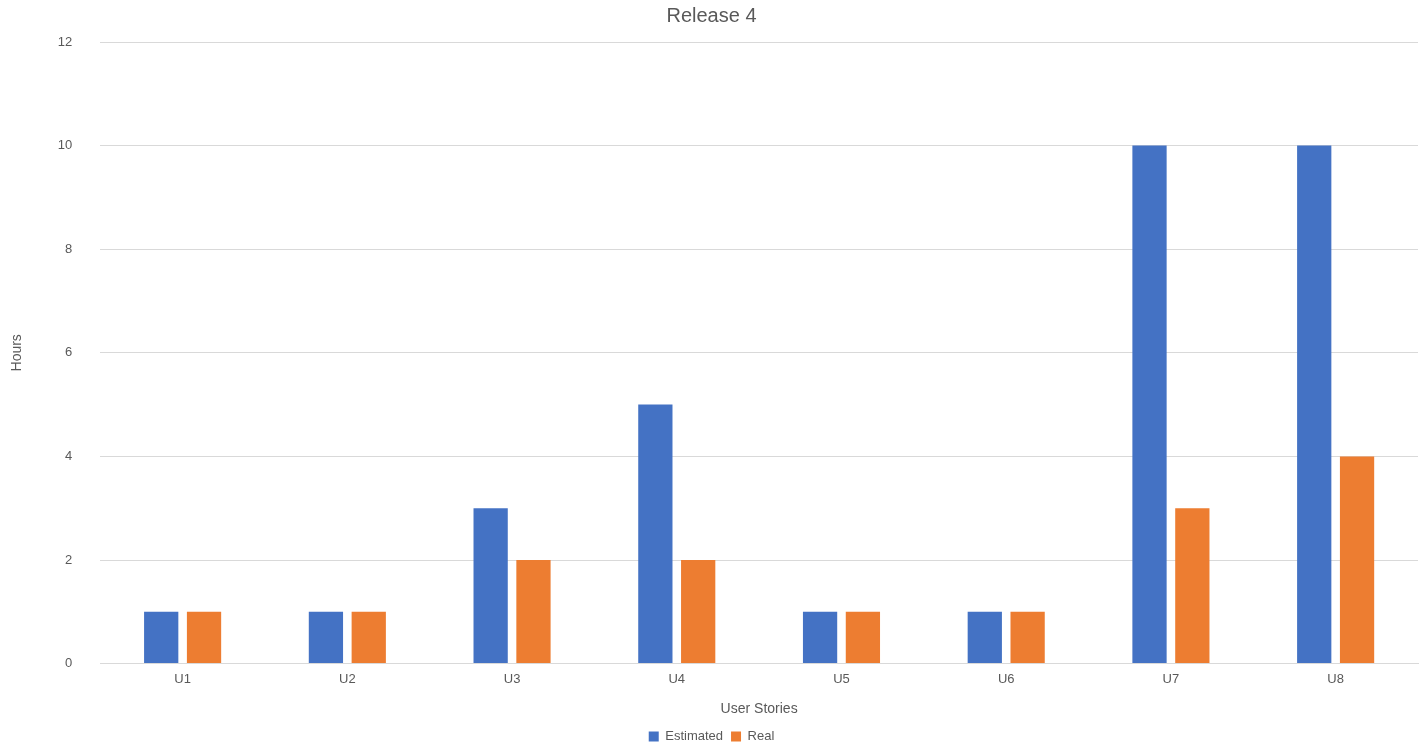 The width and height of the screenshot is (1424, 755). What do you see at coordinates (512, 678) in the screenshot?
I see `x-tick-label: U3` at bounding box center [512, 678].